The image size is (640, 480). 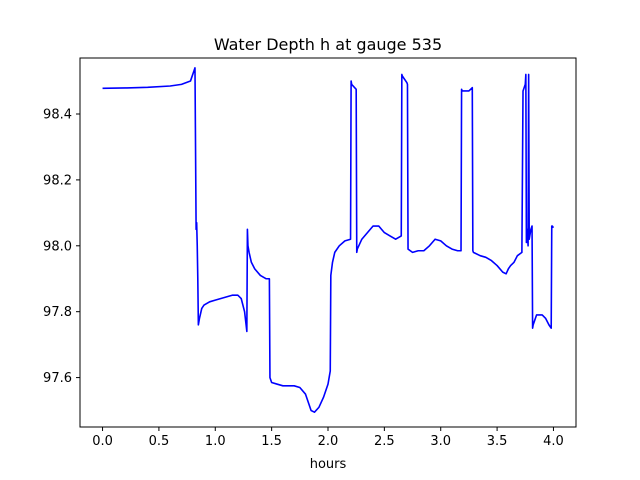 I want to click on x-tick-label: 0.5, so click(x=159, y=441).